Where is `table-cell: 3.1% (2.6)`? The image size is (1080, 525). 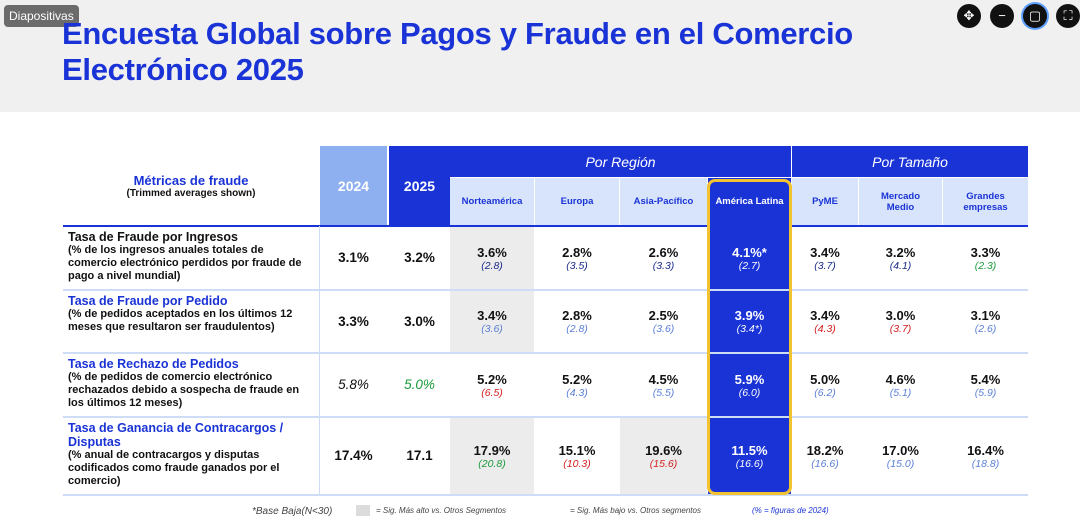 table-cell: 3.1% (2.6) is located at coordinates (985, 321).